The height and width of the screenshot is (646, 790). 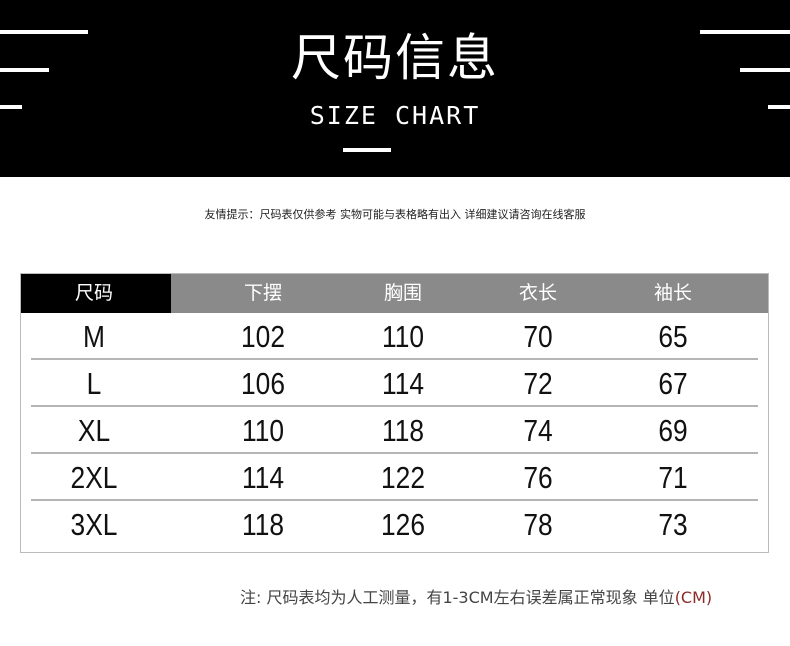 I want to click on size-cell: 2XL, so click(x=94, y=477).